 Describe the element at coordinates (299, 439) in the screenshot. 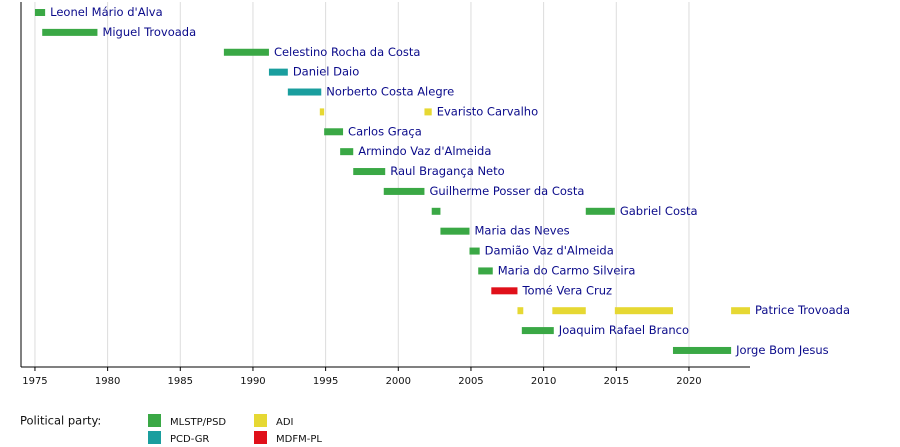

I see `legend-label: MDFM-PL` at that location.